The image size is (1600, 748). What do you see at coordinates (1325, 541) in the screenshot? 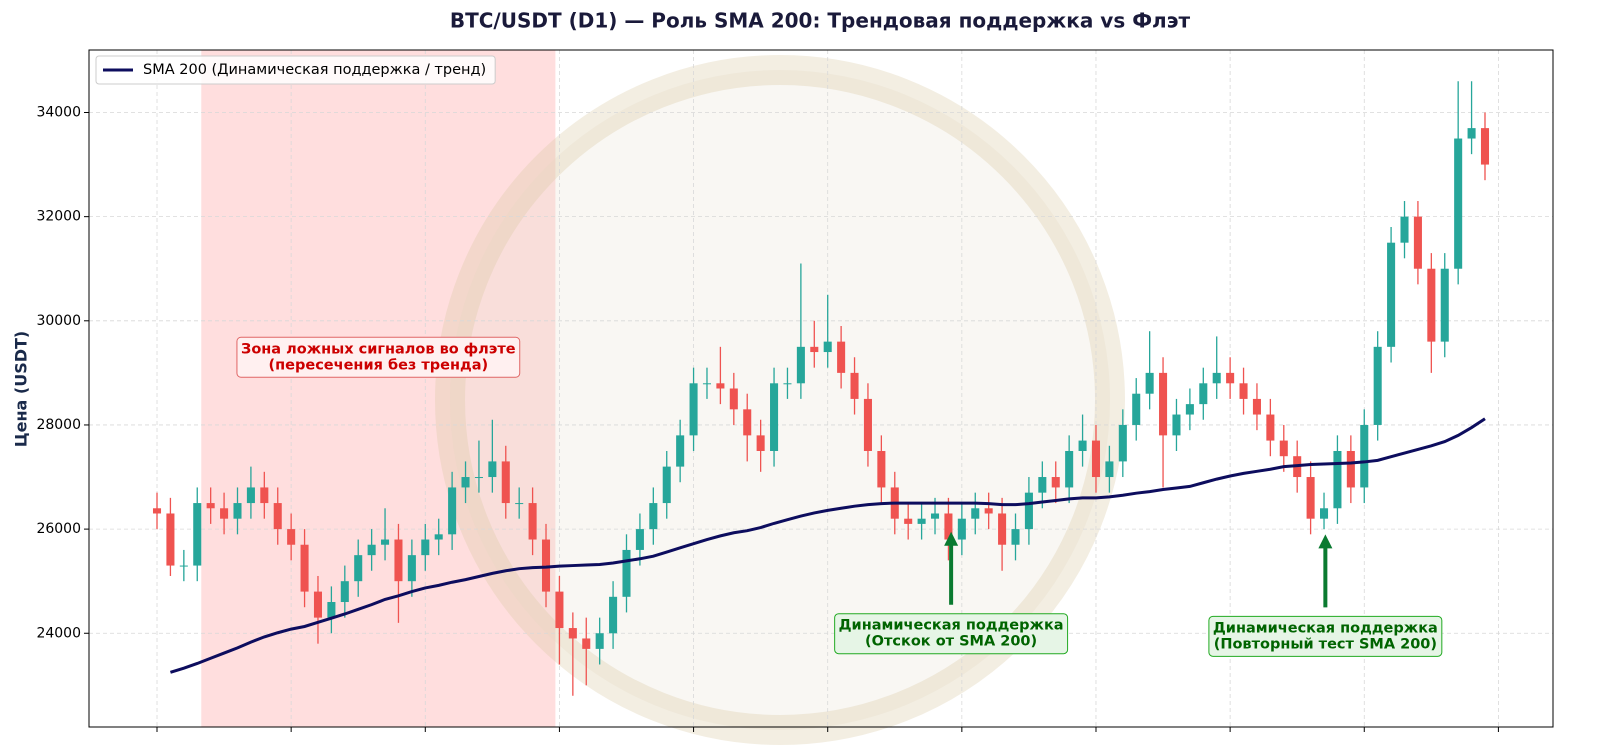
I see `annotation-arrowhead` at bounding box center [1325, 541].